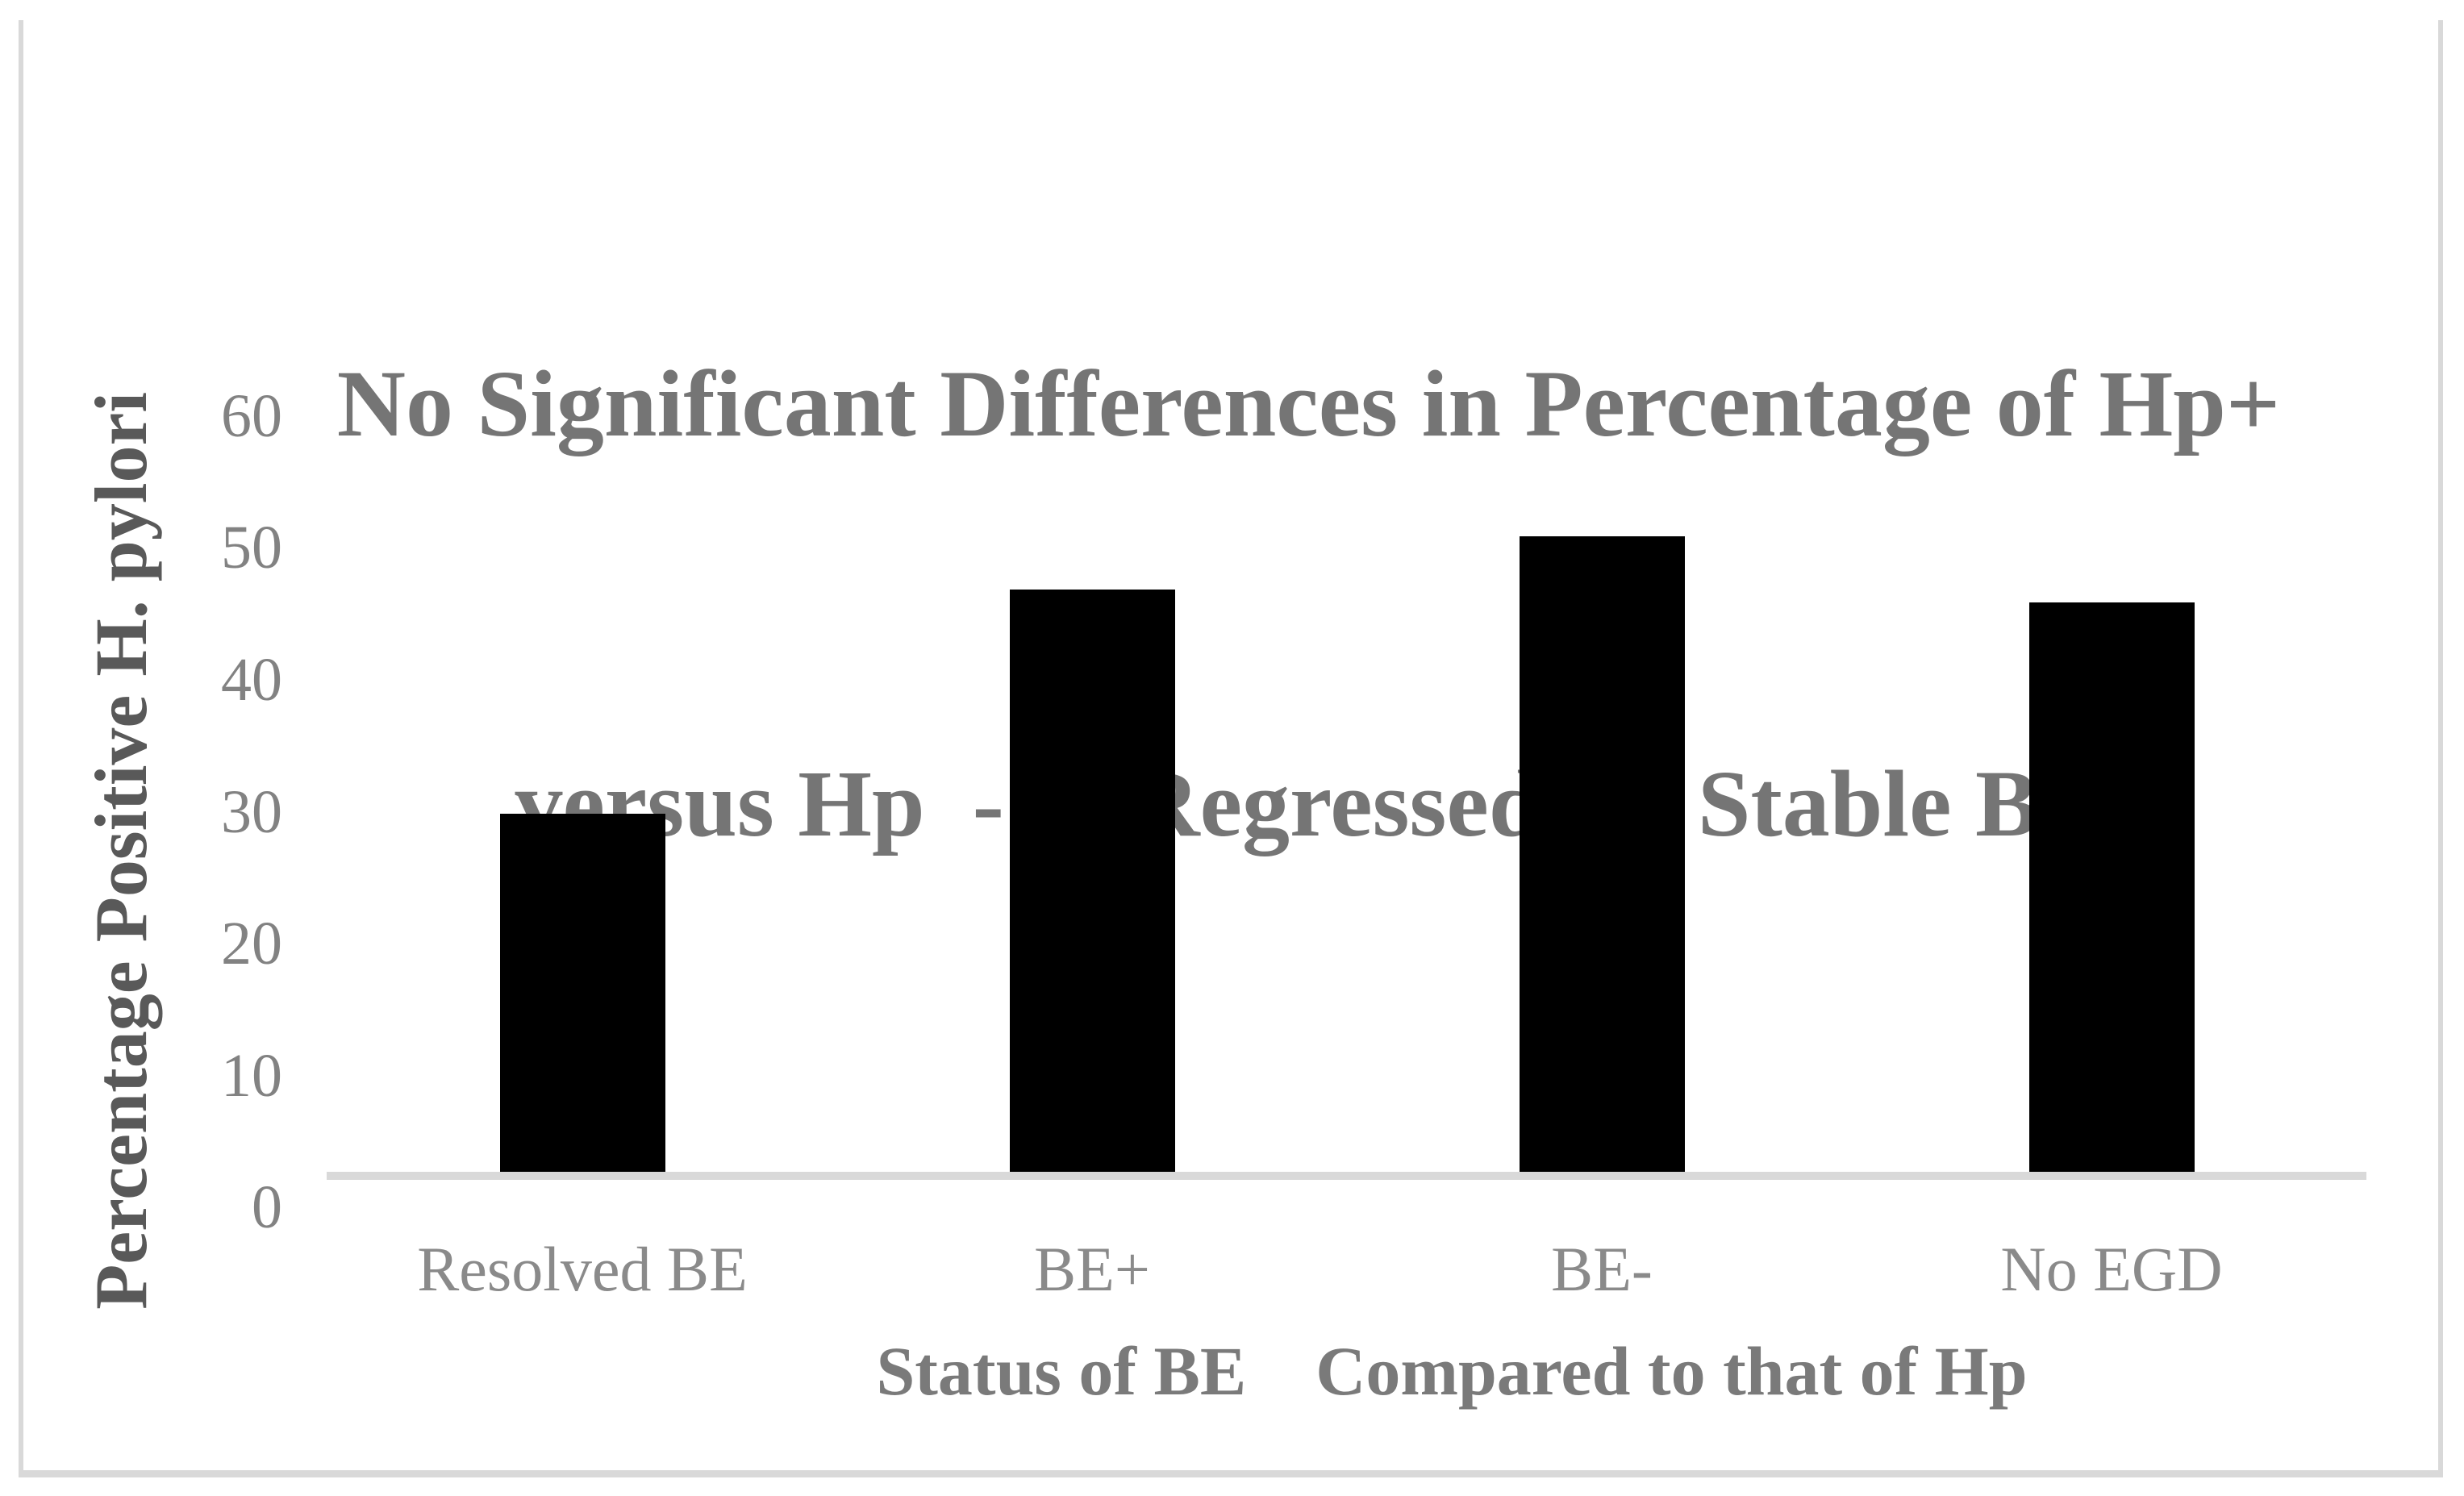 The image size is (2464, 1496). Describe the element at coordinates (21, 748) in the screenshot. I see `figure-border-left` at that location.